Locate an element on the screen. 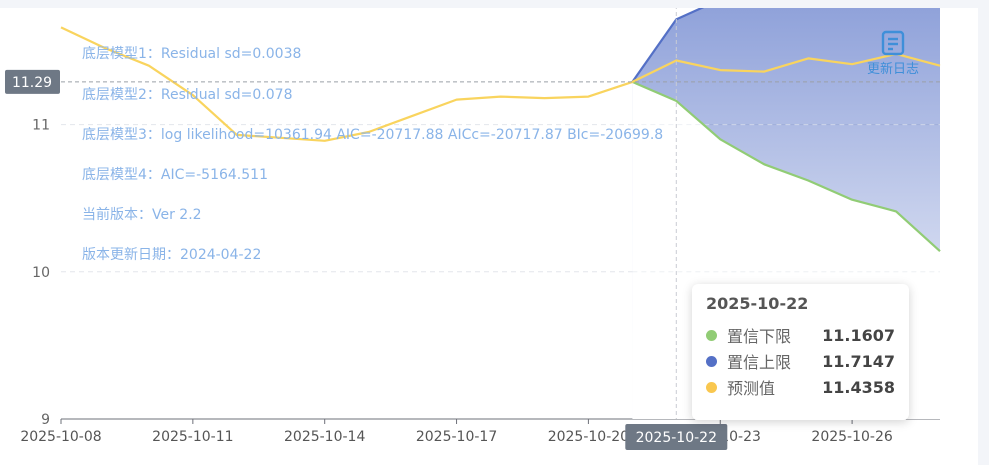 The height and width of the screenshot is (465, 989). tooltip-value-lower: 11.1607 is located at coordinates (858, 335).